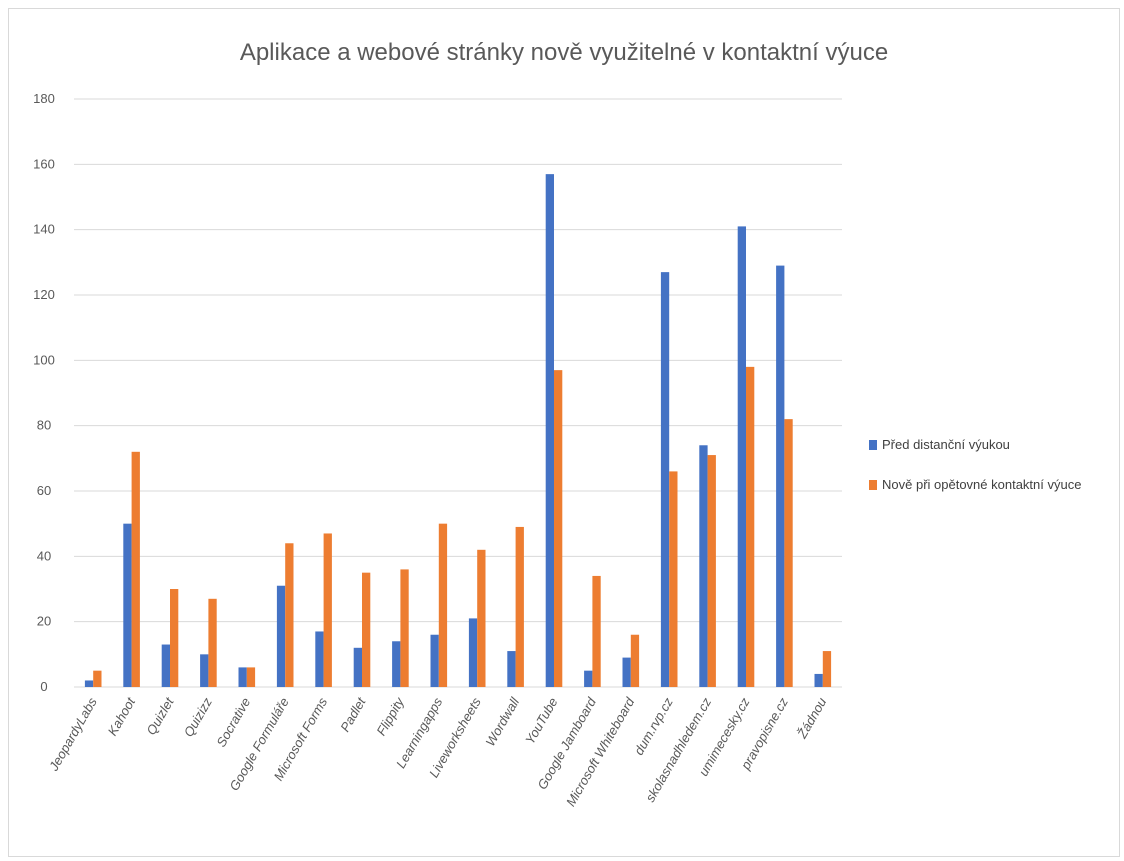 The width and height of the screenshot is (1124, 861). I want to click on y-tick-label: 40, so click(44, 555).